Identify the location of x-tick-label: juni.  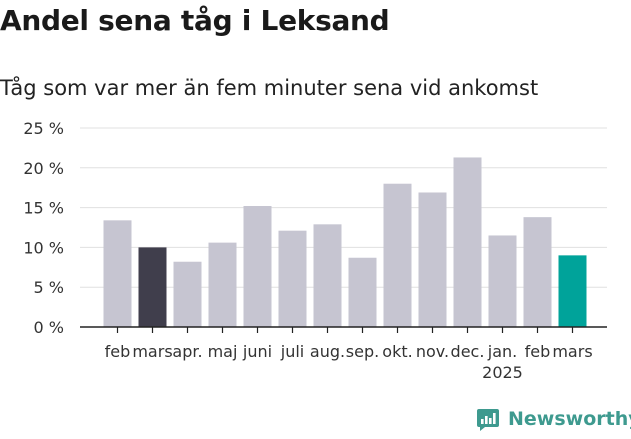
(257, 351).